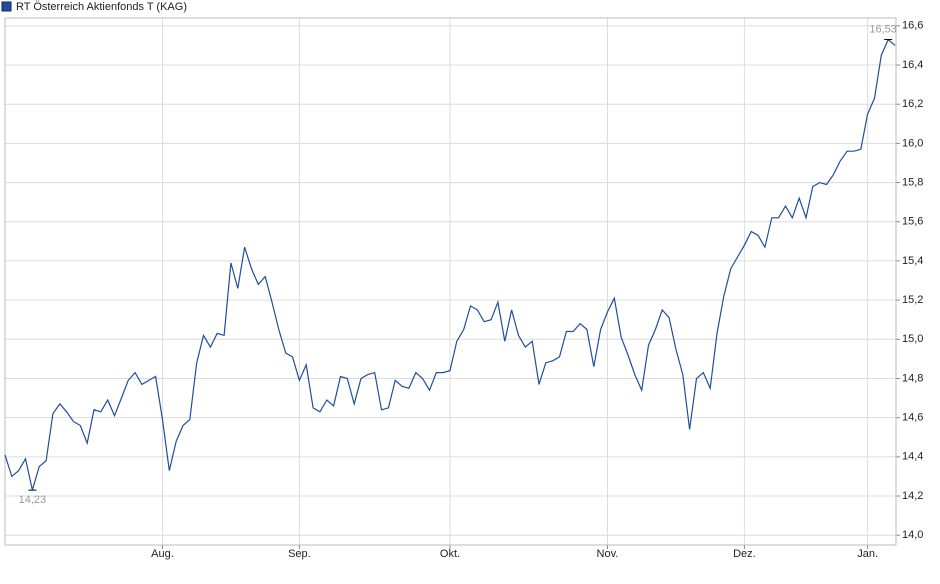 The height and width of the screenshot is (584, 940). What do you see at coordinates (912, 182) in the screenshot?
I see `y-tick-label: 15,8` at bounding box center [912, 182].